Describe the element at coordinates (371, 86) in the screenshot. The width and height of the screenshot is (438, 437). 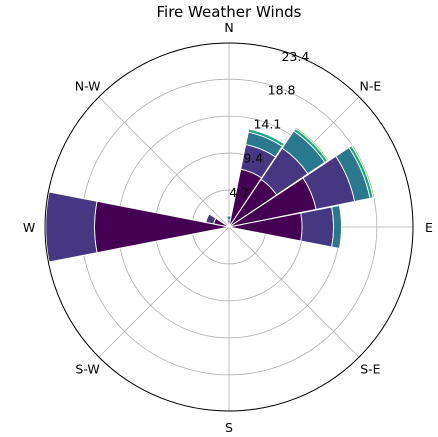
I see `direction-label-n-e: N-E` at that location.